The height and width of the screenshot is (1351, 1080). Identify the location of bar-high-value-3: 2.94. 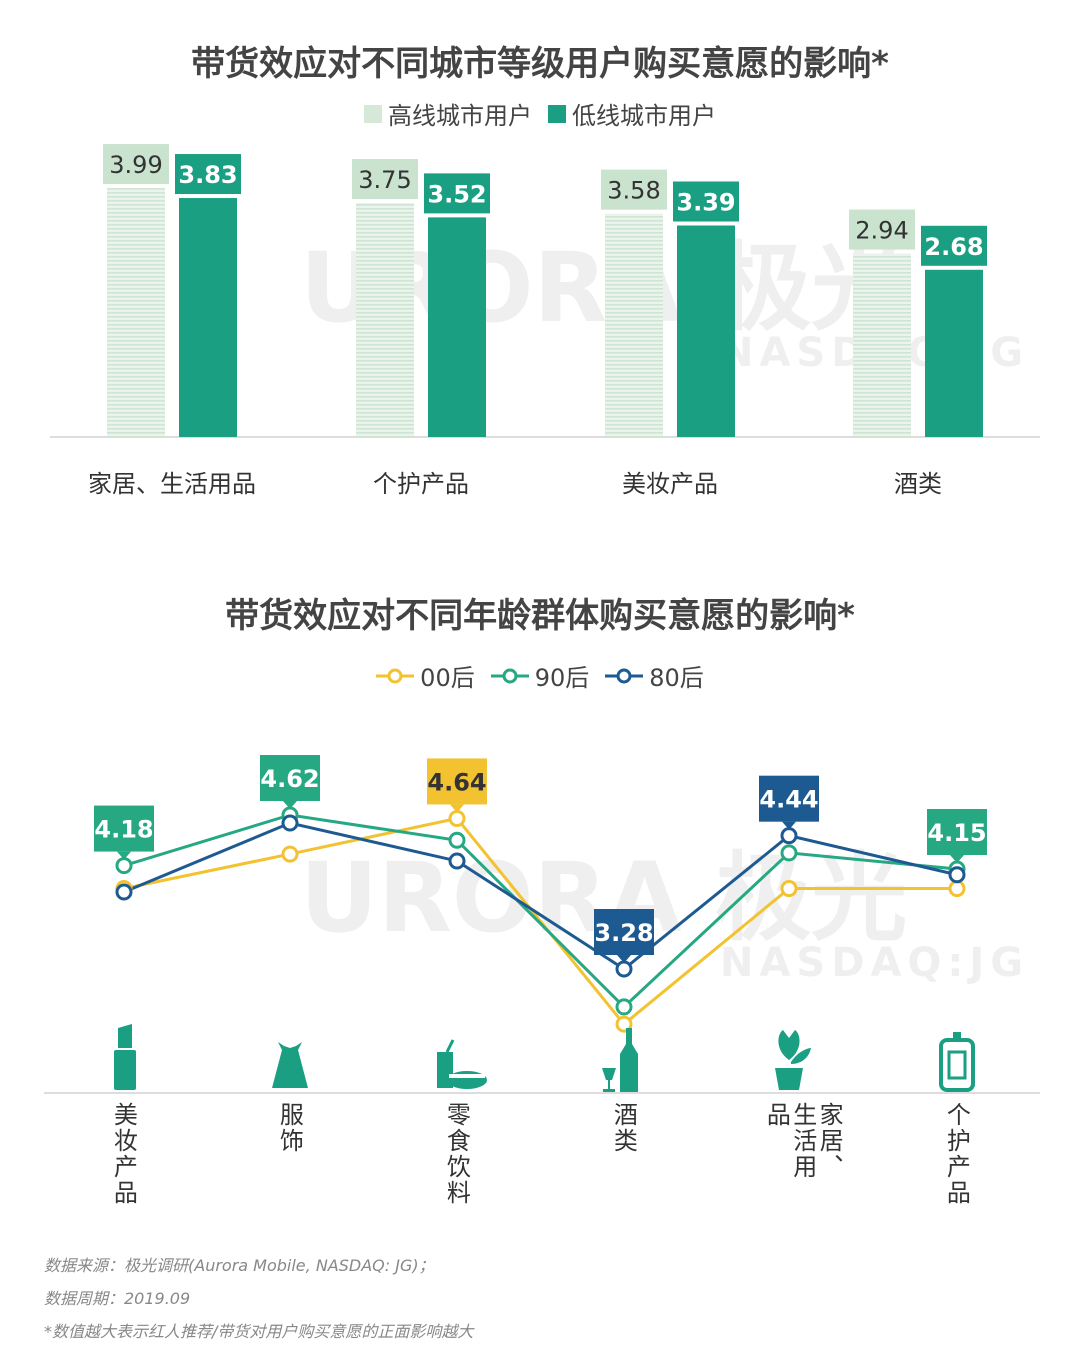
(881, 231).